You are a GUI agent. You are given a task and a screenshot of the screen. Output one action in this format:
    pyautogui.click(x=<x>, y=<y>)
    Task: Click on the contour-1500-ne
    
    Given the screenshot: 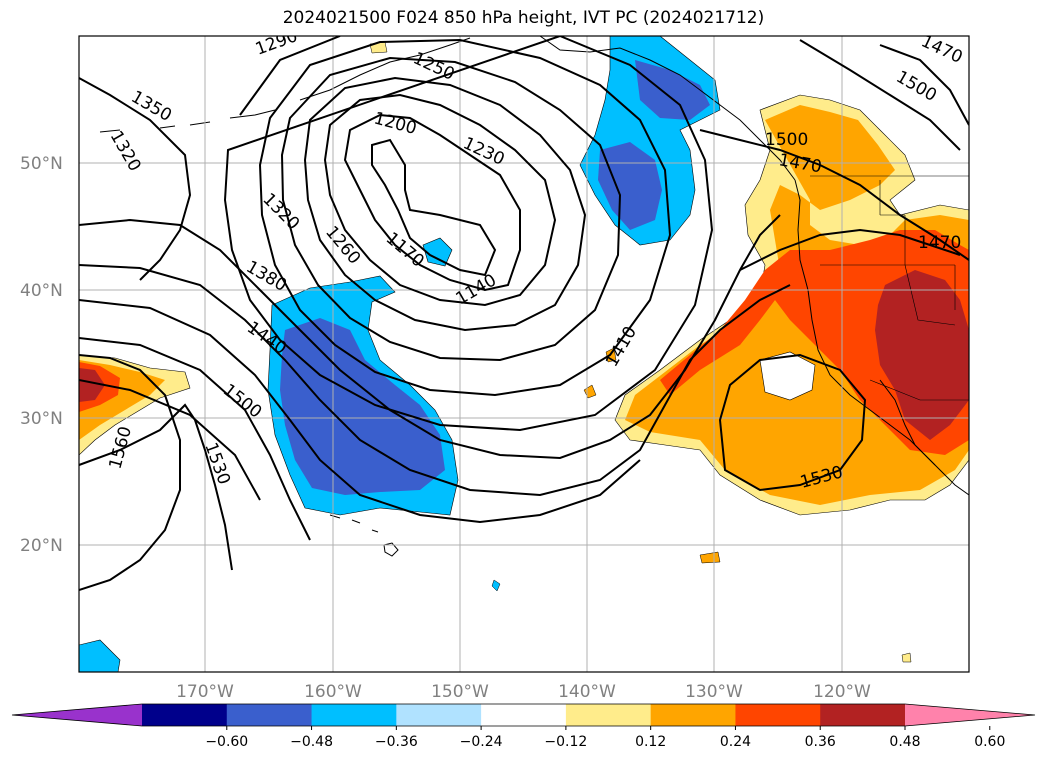 What is the action you would take?
    pyautogui.click(x=880, y=95)
    